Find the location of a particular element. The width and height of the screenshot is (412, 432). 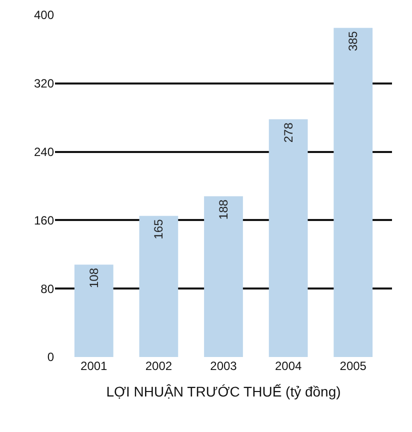

x-tick-label: 2004 is located at coordinates (288, 366).